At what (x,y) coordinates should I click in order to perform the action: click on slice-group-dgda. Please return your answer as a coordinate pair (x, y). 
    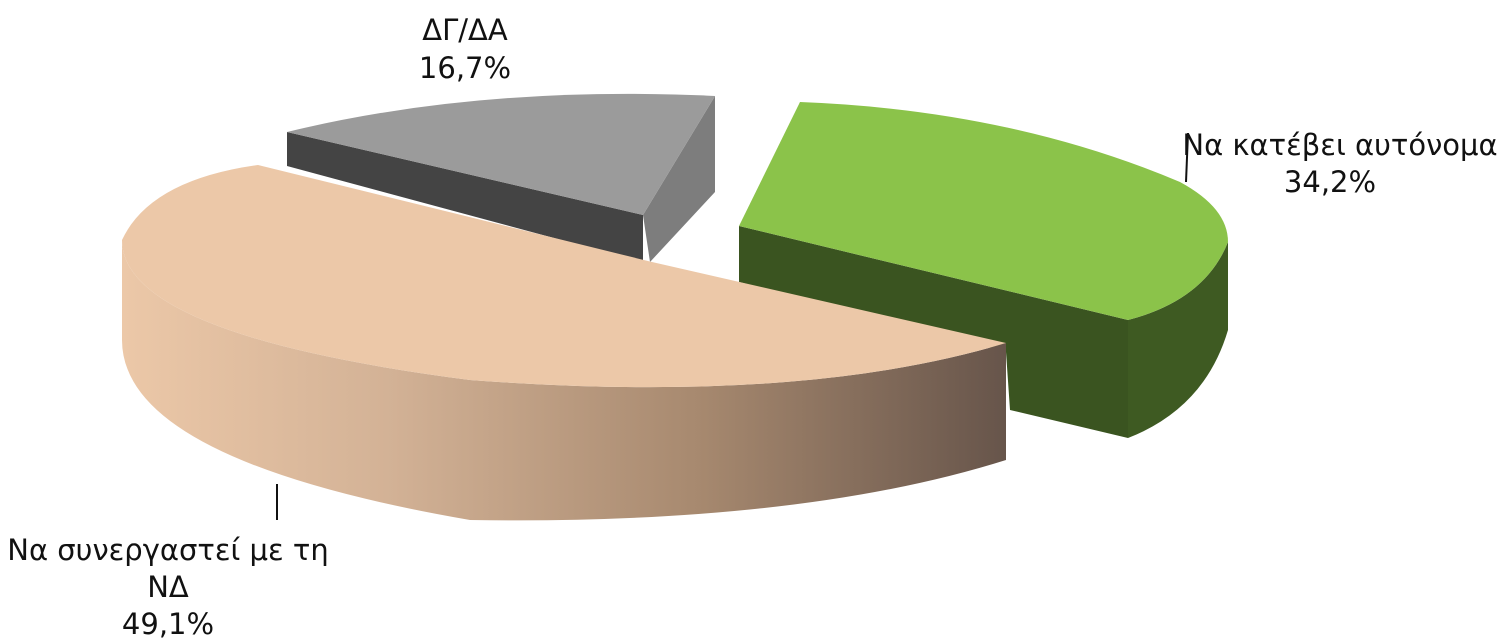
    Looking at the image, I should click on (501, 177).